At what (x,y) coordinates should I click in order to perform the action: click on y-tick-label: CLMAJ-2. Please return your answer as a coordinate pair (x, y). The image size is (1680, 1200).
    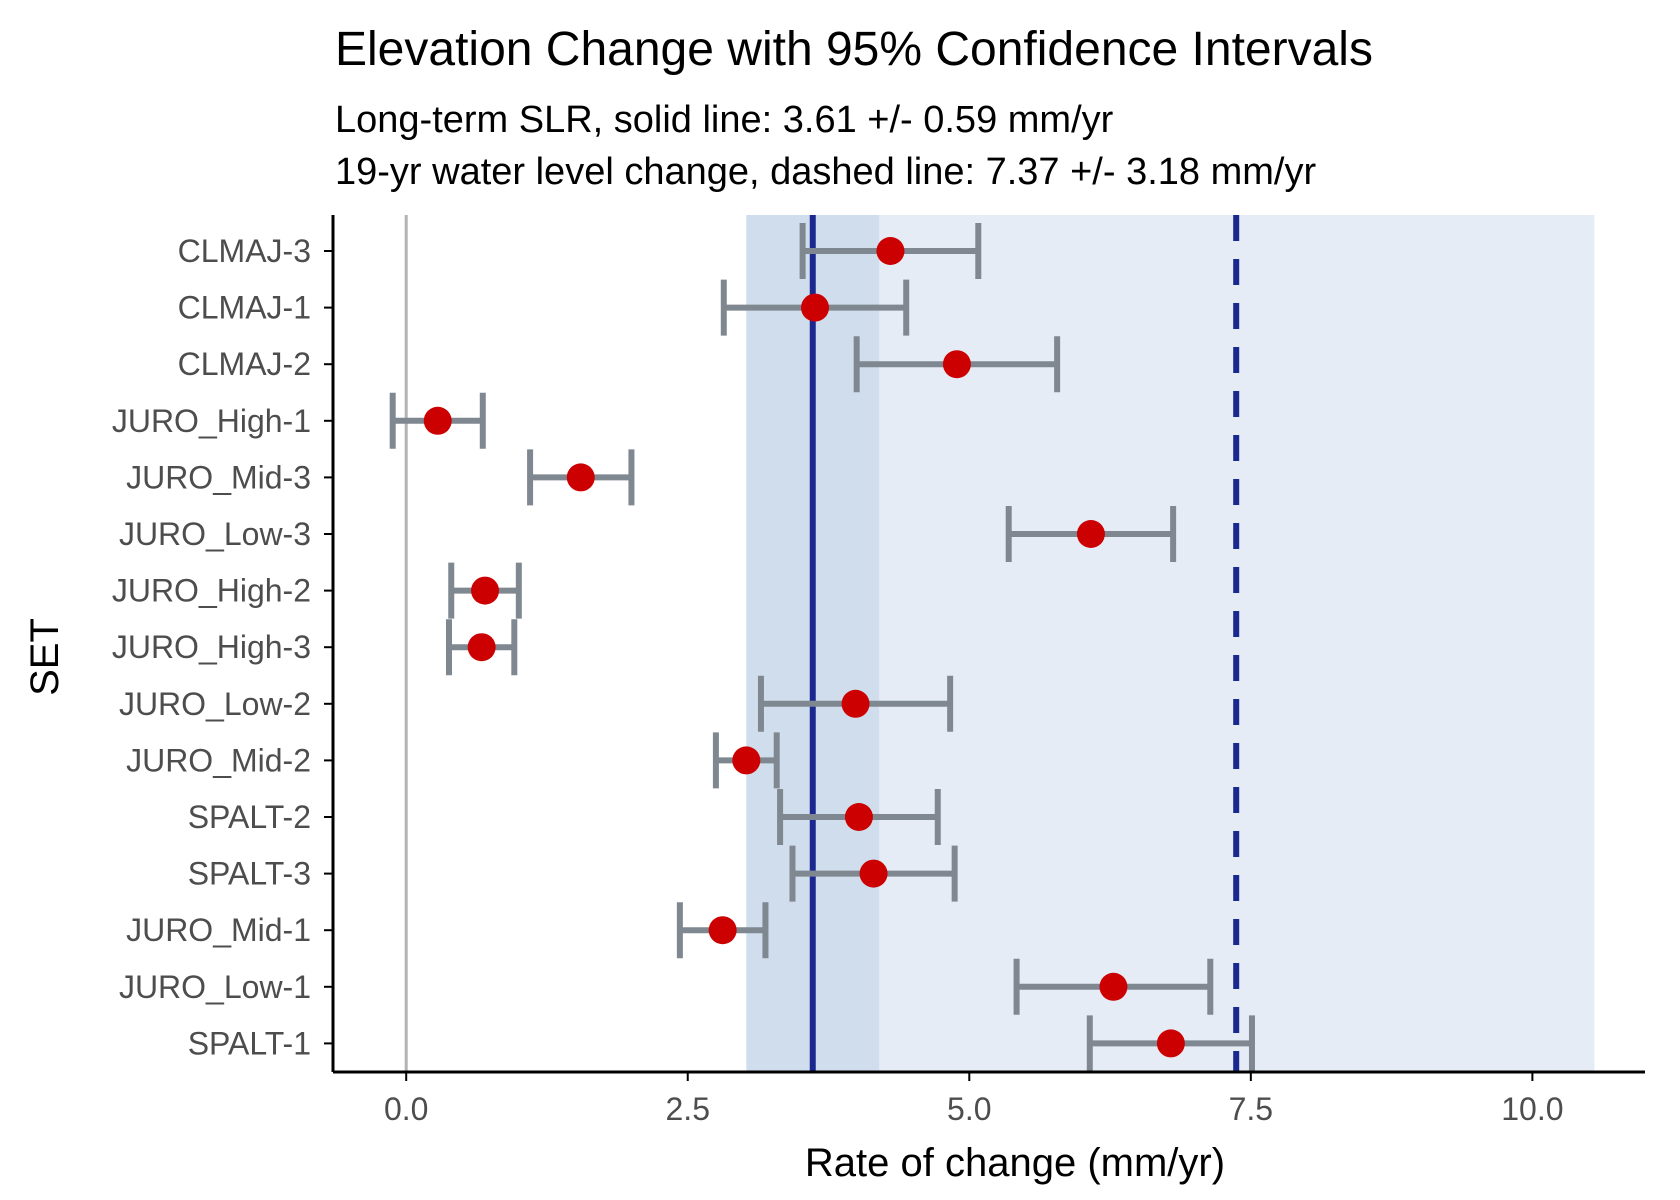
    Looking at the image, I should click on (244, 364).